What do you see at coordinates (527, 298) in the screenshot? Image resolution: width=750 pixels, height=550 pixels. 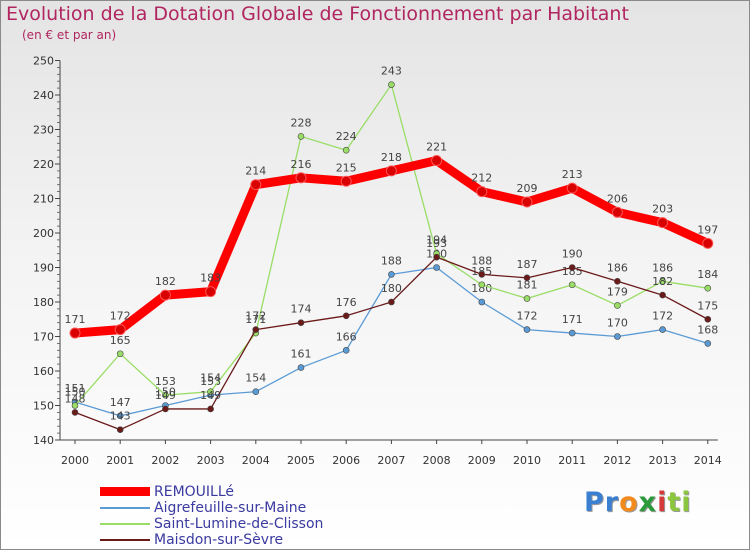 I see `series-point-2-2010` at bounding box center [527, 298].